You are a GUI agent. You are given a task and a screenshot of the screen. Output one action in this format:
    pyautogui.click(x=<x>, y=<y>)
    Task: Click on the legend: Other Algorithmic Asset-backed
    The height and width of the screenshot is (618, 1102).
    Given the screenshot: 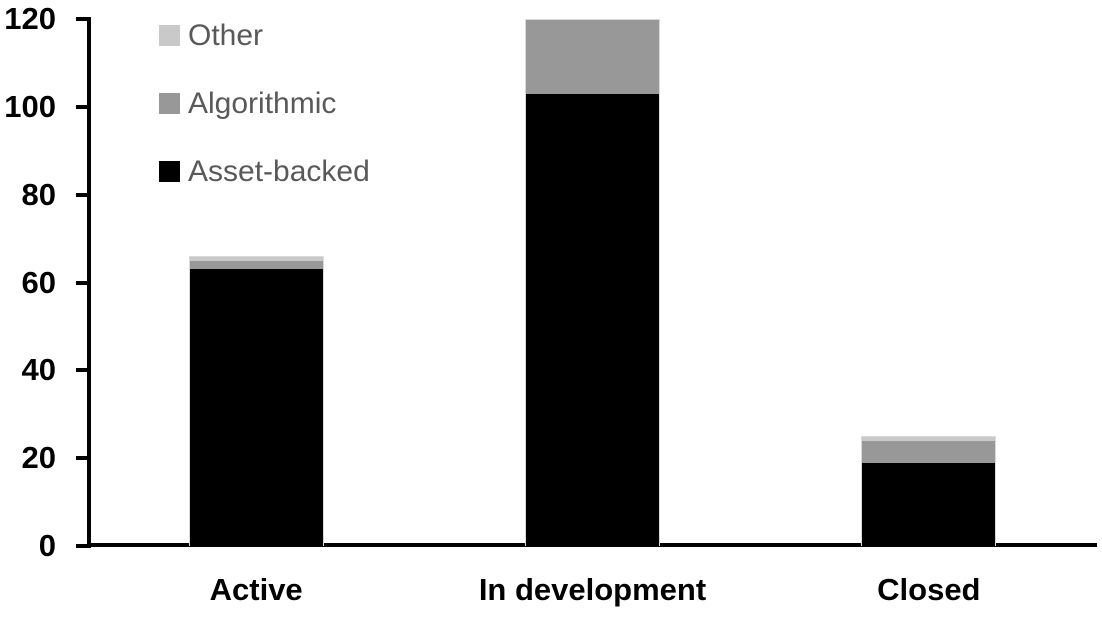 What is the action you would take?
    pyautogui.click(x=264, y=124)
    